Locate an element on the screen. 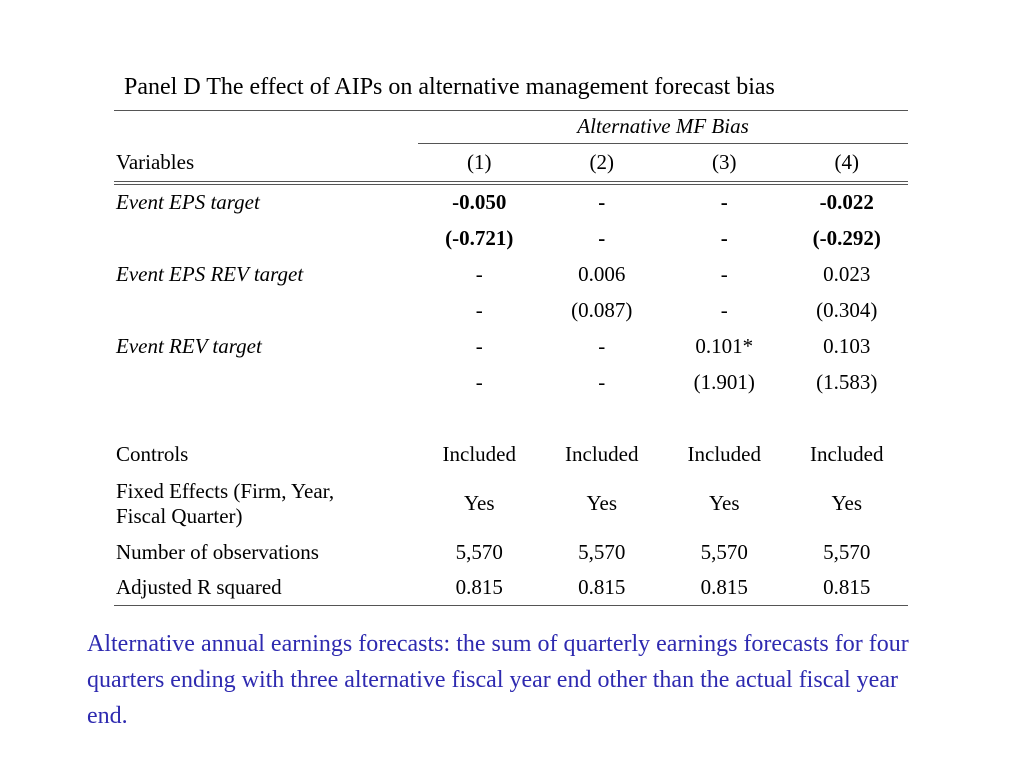 The image size is (1024, 768). coef-cell: 0.006 is located at coordinates (602, 274).